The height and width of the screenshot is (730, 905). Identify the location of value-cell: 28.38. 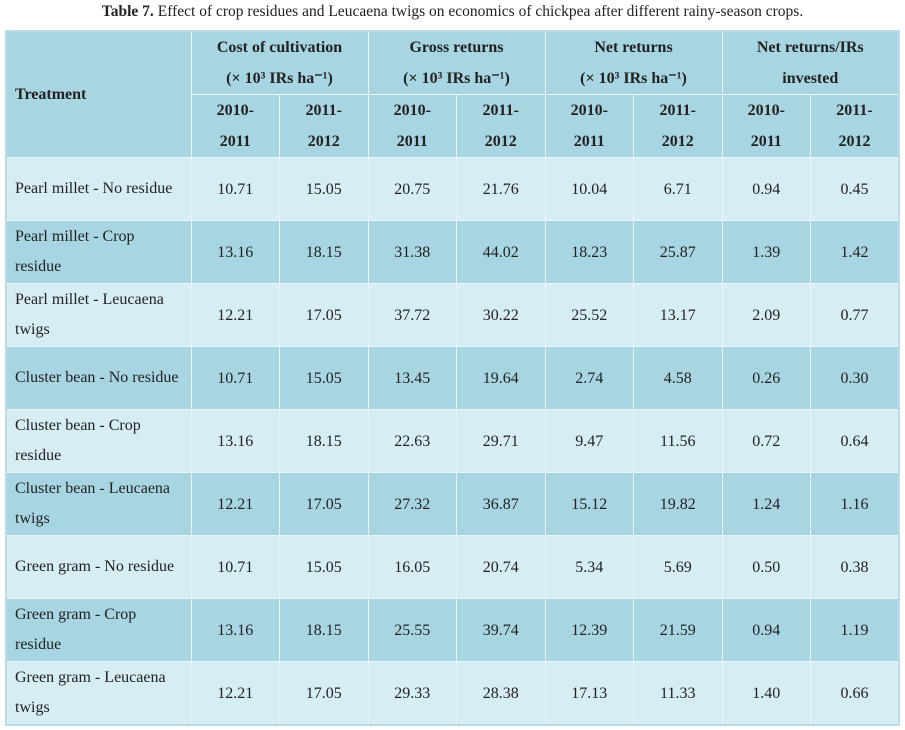
(501, 693).